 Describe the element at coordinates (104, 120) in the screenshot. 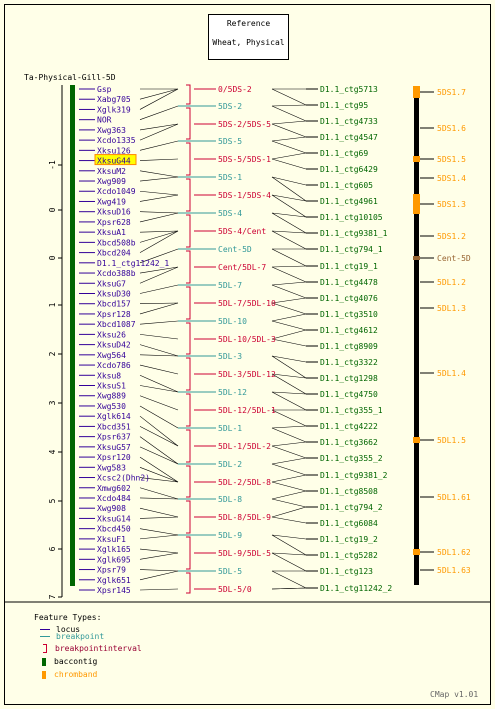

I see `marker-label: NOR` at that location.